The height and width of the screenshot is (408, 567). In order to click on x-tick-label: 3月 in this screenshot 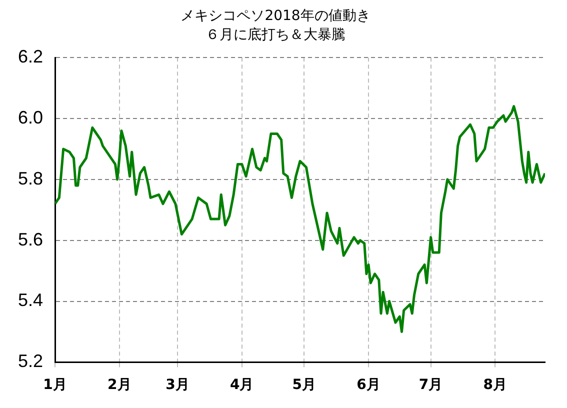, I will do `click(178, 385)`.